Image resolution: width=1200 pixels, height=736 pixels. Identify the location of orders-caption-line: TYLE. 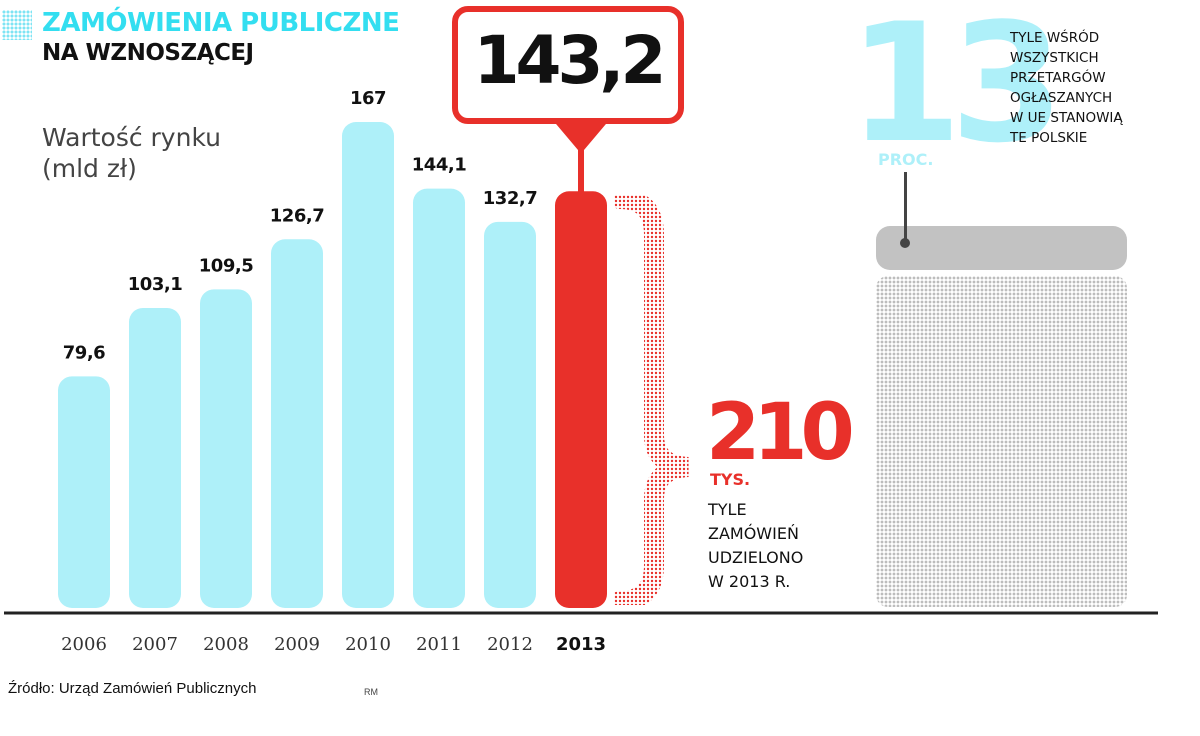
(727, 509).